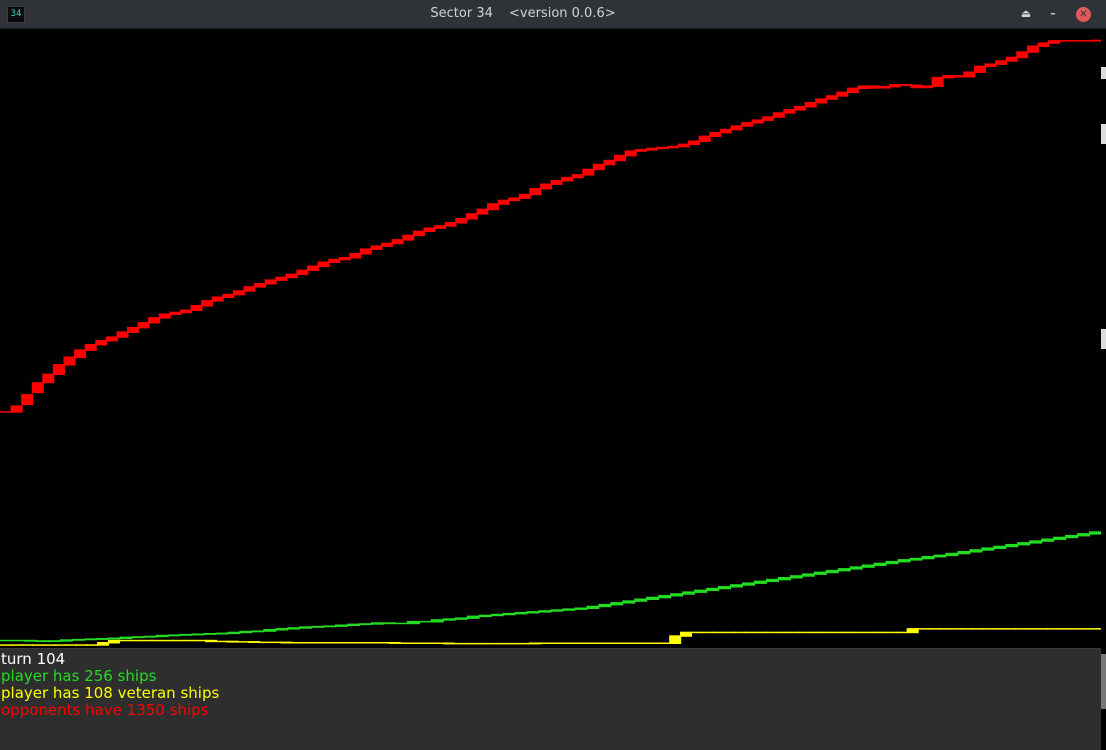  I want to click on window-titlebar: 34 Sector 34 <version 0.0.6> ⏏ – ✕, so click(553, 14).